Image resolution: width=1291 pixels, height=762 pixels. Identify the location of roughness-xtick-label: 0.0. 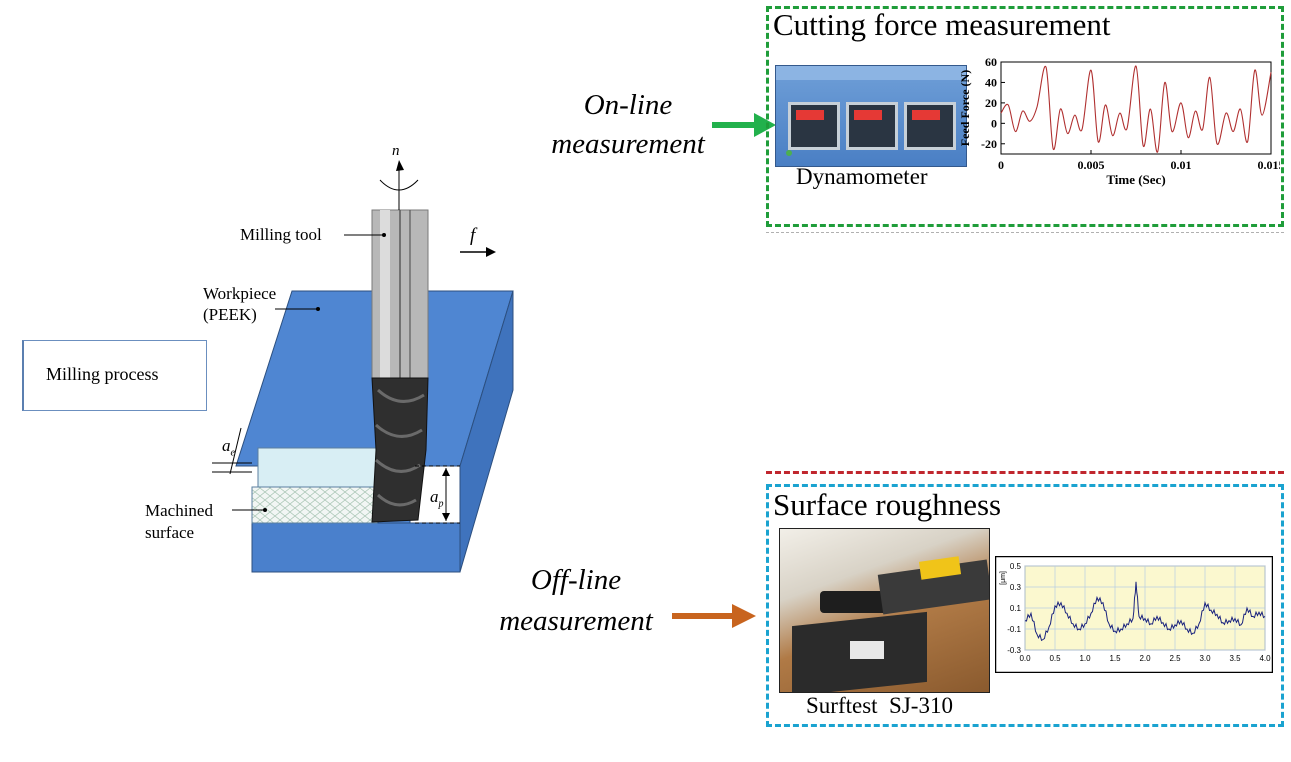
(1025, 658).